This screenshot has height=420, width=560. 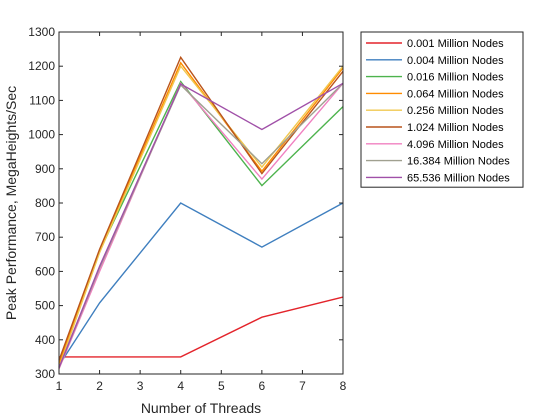 What do you see at coordinates (455, 145) in the screenshot?
I see `legend-label-7: 4.096 Million Nodes` at bounding box center [455, 145].